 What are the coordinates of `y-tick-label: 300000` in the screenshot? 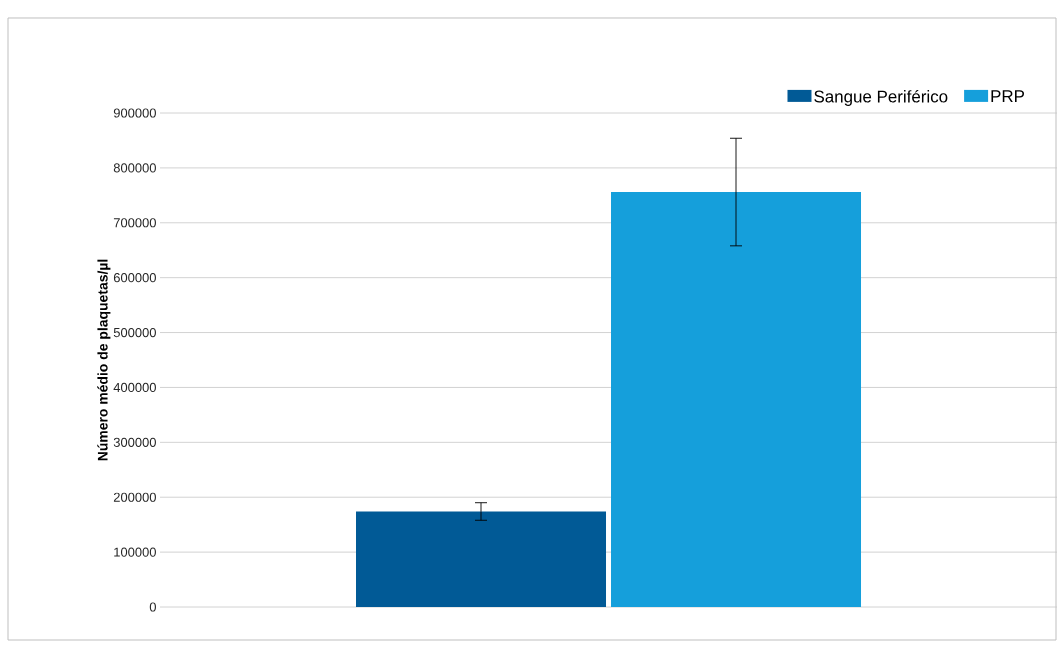 It's located at (134, 442).